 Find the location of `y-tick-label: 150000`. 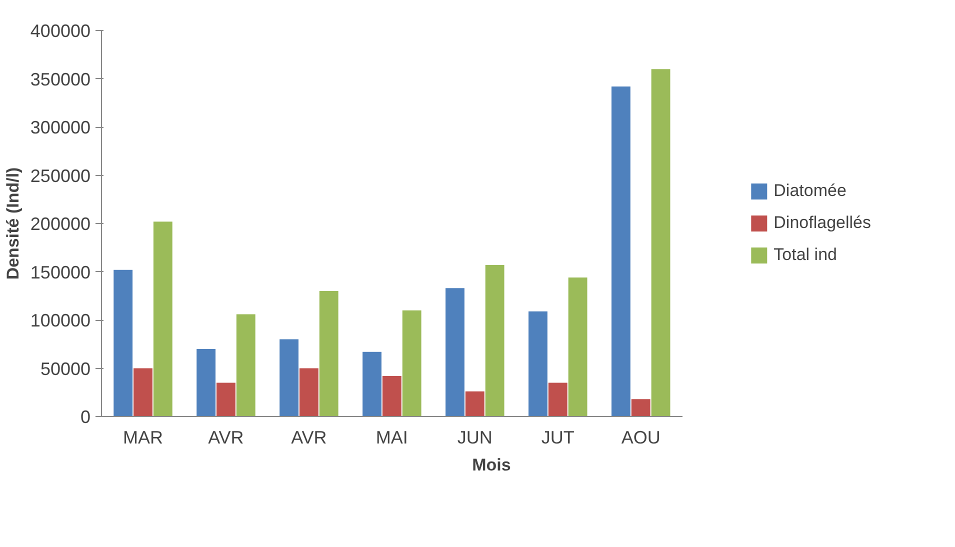

y-tick-label: 150000 is located at coordinates (60, 272).